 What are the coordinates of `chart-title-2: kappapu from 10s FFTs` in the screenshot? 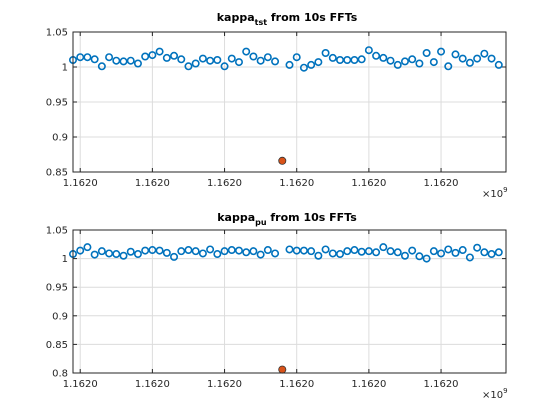 It's located at (287, 219).